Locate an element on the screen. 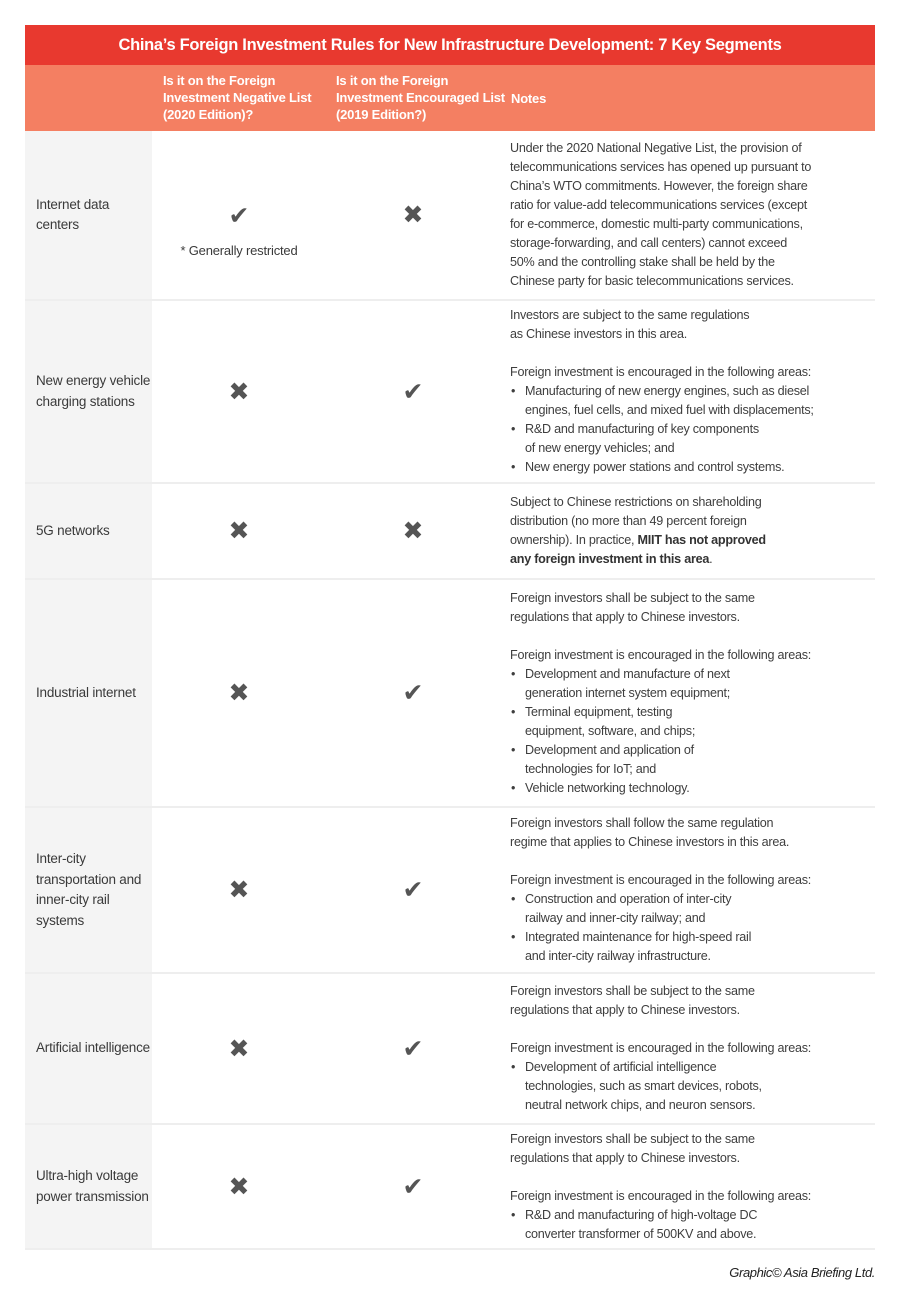 The image size is (900, 1304). note-line: Terminal equipment, testing is located at coordinates (599, 711).